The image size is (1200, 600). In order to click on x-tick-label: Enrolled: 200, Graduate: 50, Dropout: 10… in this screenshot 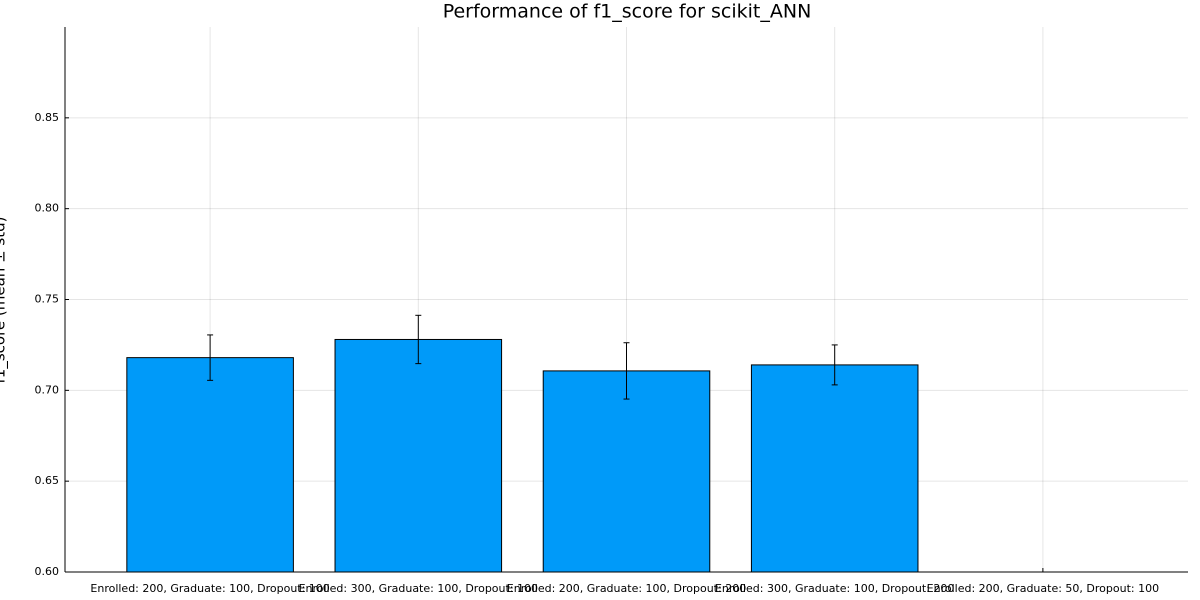, I will do `click(1043, 588)`.